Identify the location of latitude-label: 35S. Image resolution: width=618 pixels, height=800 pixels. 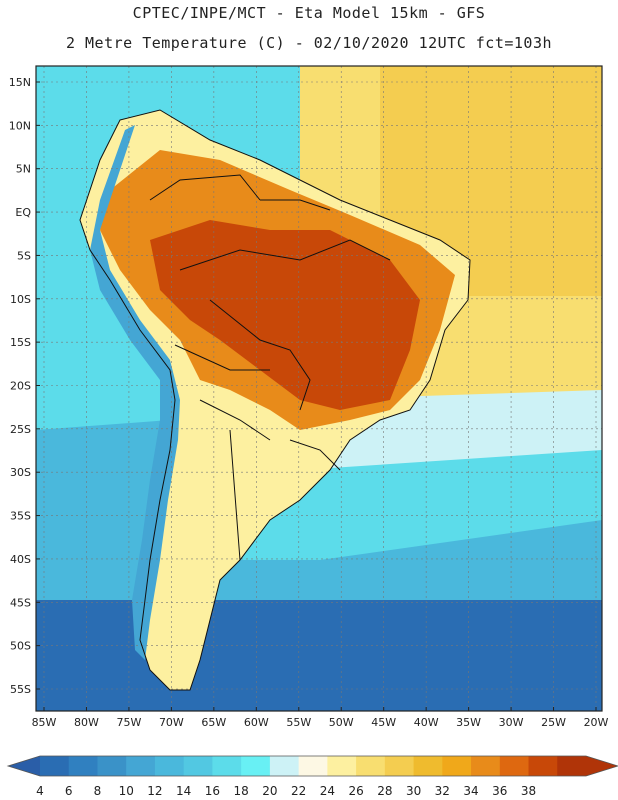
(20, 516).